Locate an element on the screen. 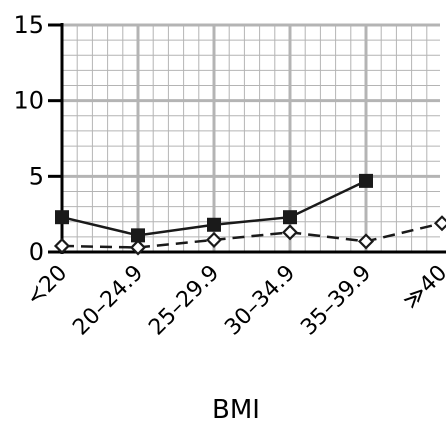 This screenshot has width=446, height=427. x-axis-title: BMI is located at coordinates (236, 410).